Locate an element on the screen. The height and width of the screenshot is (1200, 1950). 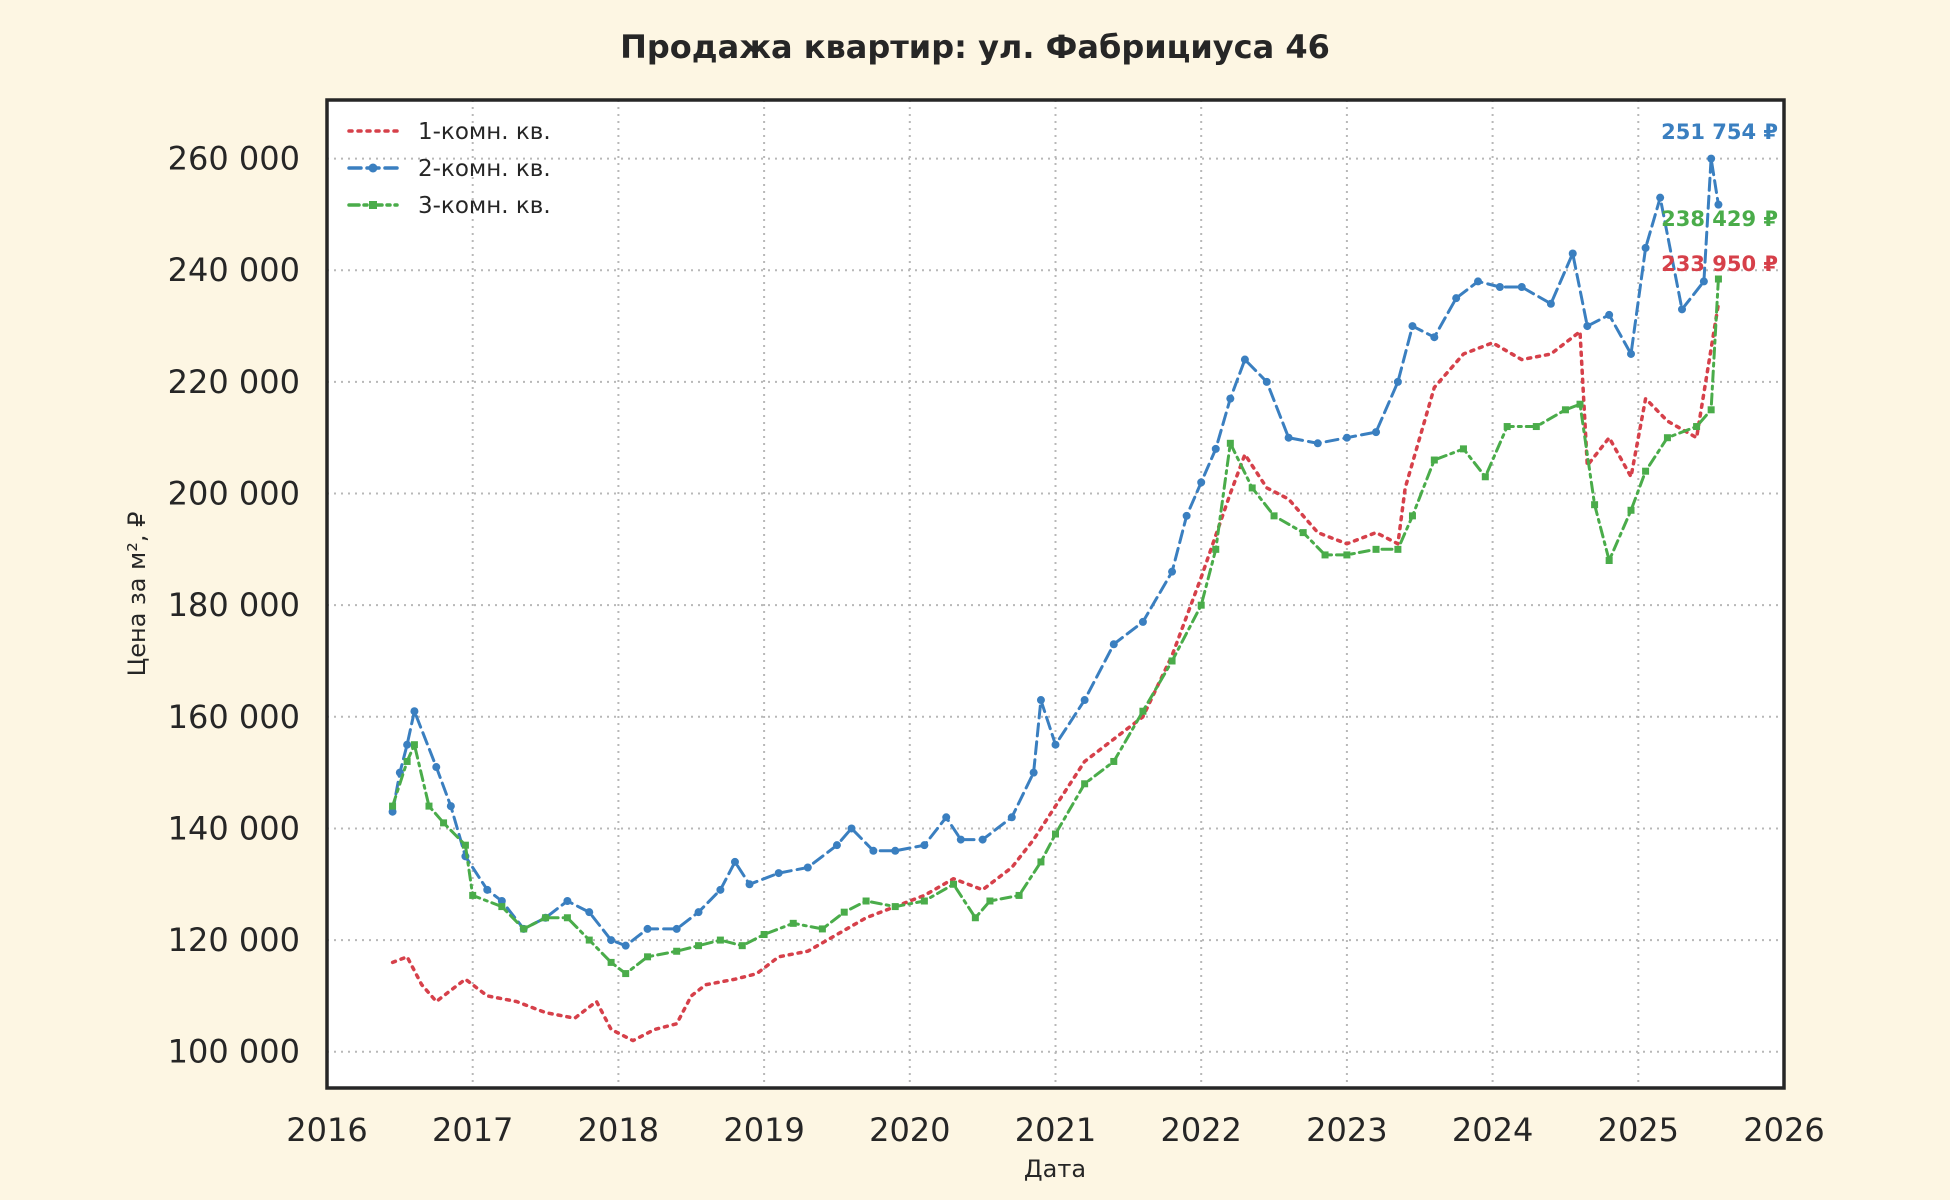
x-tick-label: 2026 is located at coordinates (1783, 1130).